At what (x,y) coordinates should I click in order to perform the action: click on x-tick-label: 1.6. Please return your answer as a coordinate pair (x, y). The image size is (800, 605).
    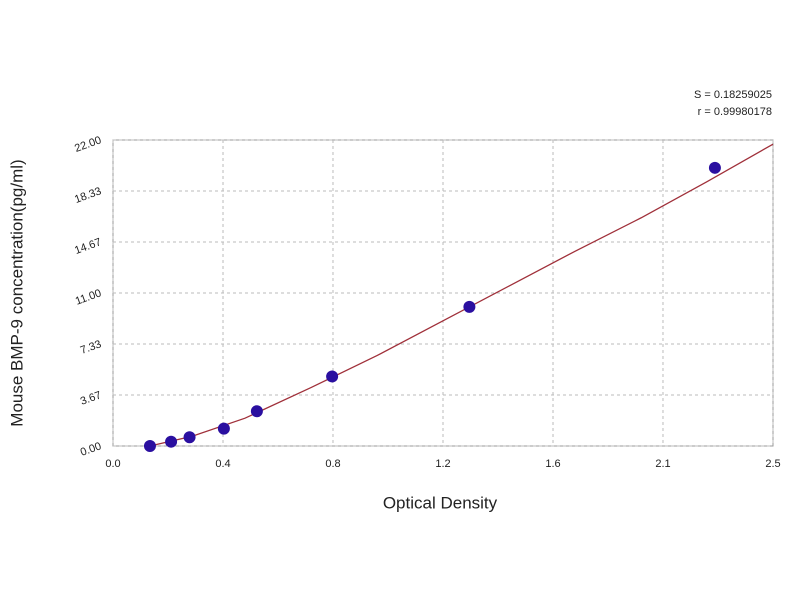
    Looking at the image, I should click on (552, 464).